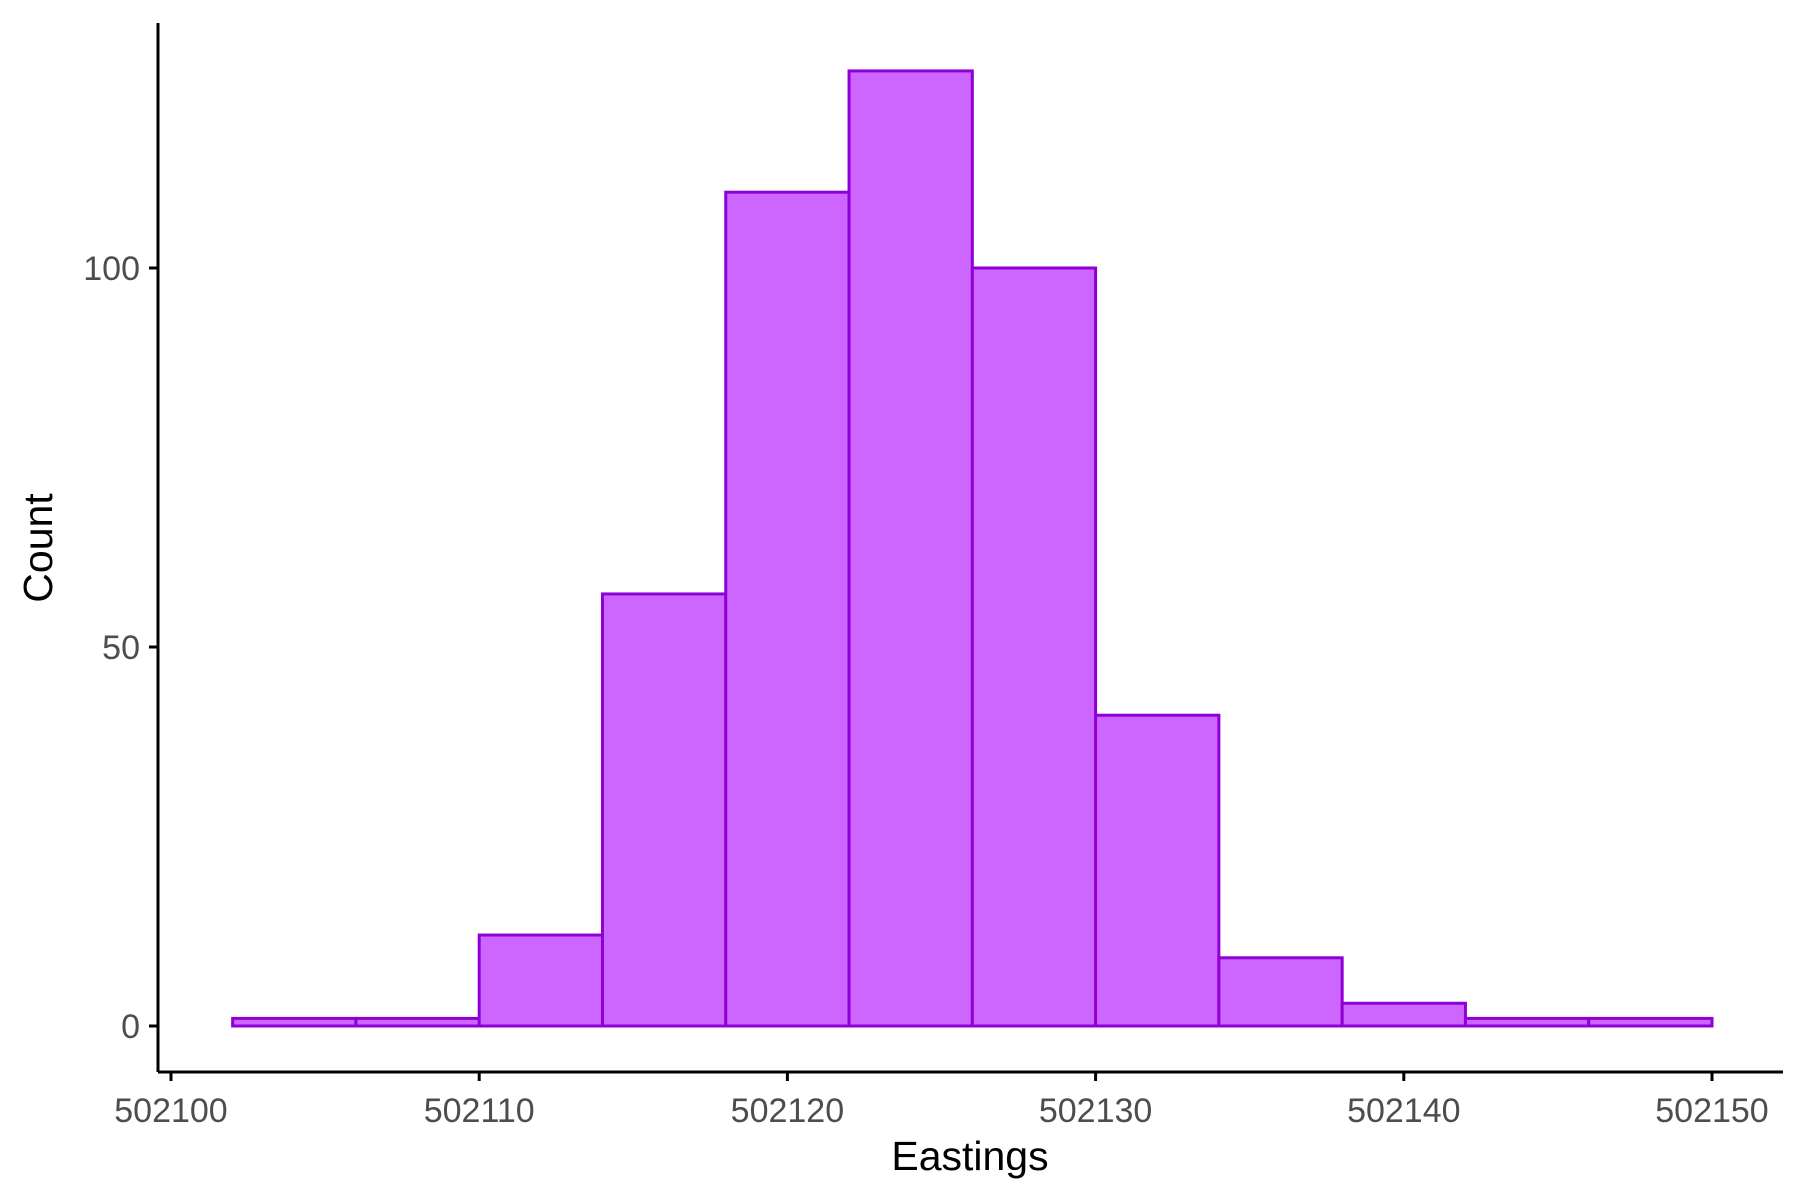 This screenshot has width=1800, height=1200. What do you see at coordinates (941, 1101) in the screenshot?
I see `x-ticks-layer: 502100 502110 502120 502130 502140 502150` at bounding box center [941, 1101].